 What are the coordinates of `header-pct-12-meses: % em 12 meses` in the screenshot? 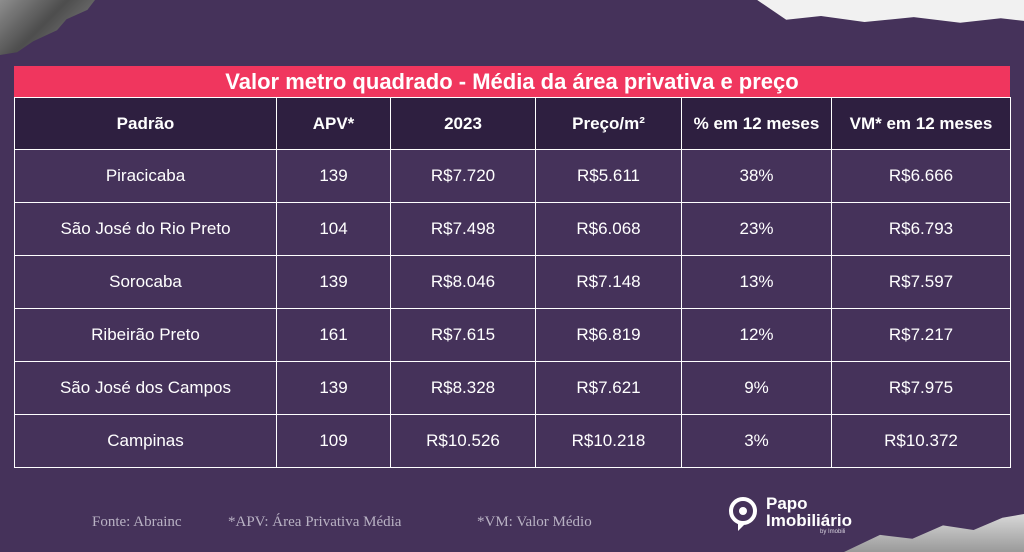 It's located at (756, 123).